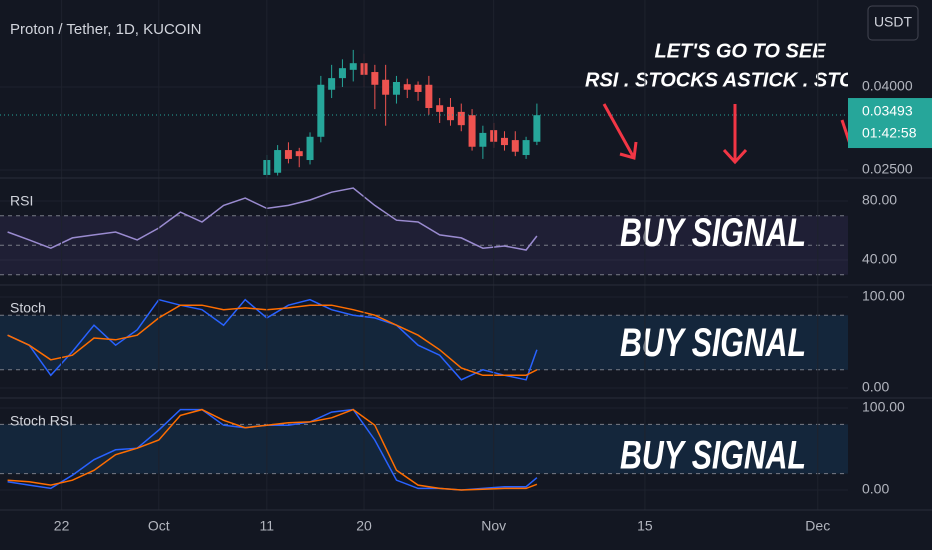 The height and width of the screenshot is (550, 932). Describe the element at coordinates (879, 259) in the screenshot. I see `y-tick-label: 40.00` at that location.